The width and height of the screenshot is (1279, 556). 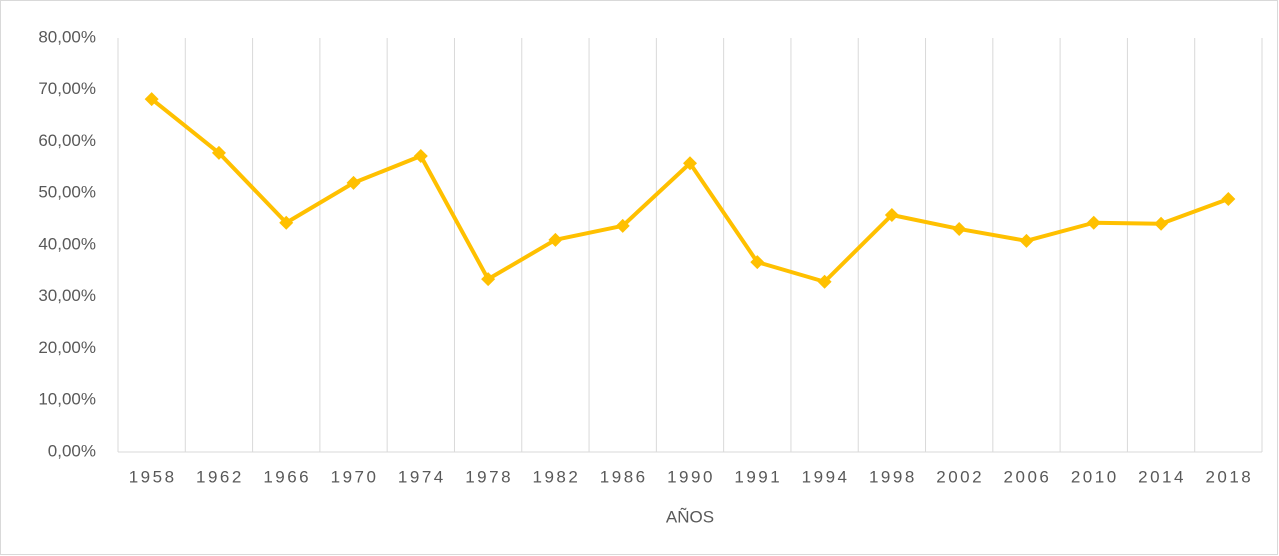 I want to click on y-tick-label: 40,00%, so click(x=67, y=243).